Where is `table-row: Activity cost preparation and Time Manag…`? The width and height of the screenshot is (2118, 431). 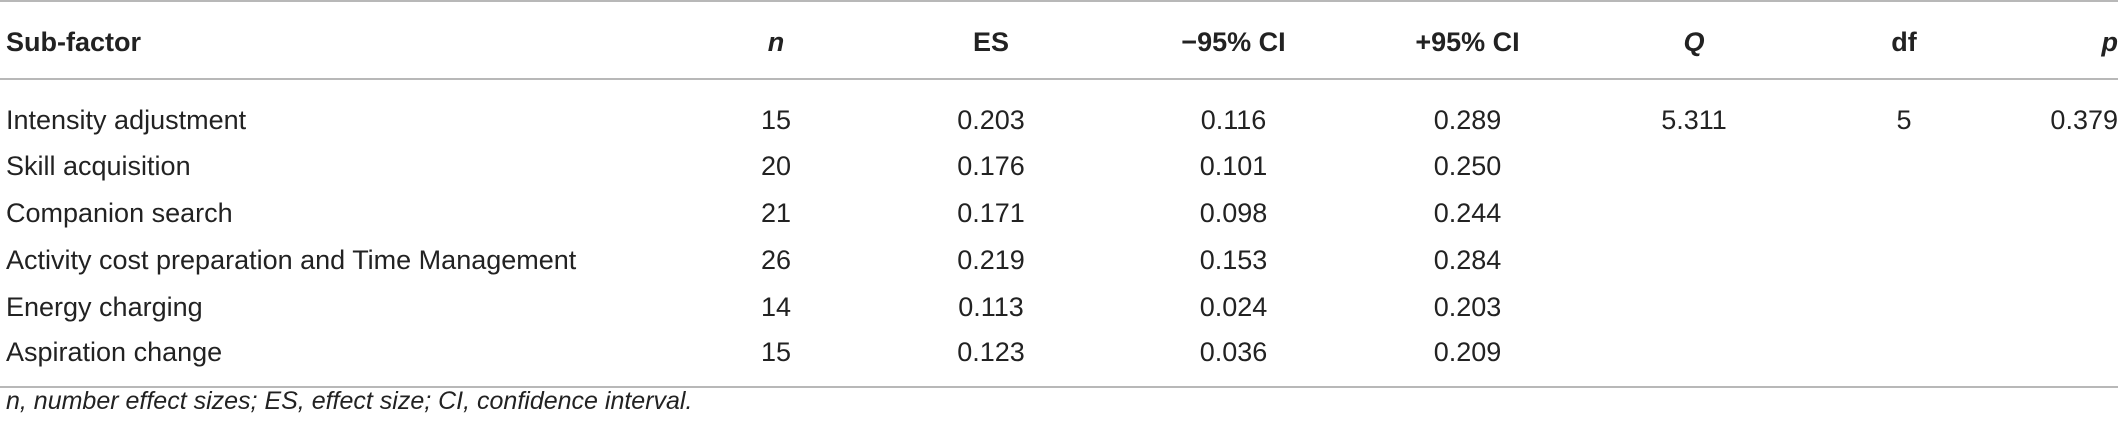
table-row: Activity cost preparation and Time Manag… is located at coordinates (1059, 260).